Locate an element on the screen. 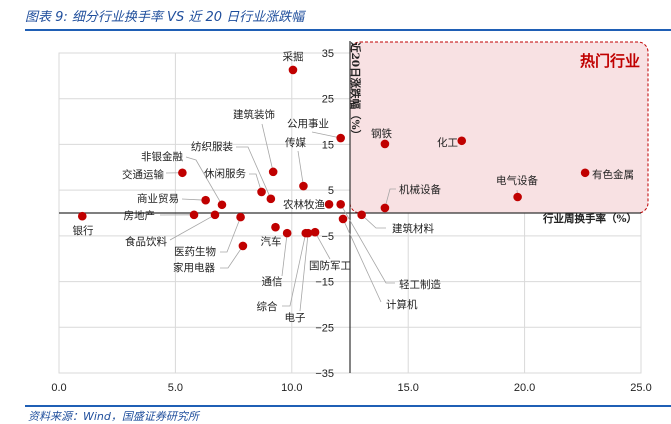 This screenshot has width=671, height=424. x-tick-label: 5.0 is located at coordinates (175, 388).